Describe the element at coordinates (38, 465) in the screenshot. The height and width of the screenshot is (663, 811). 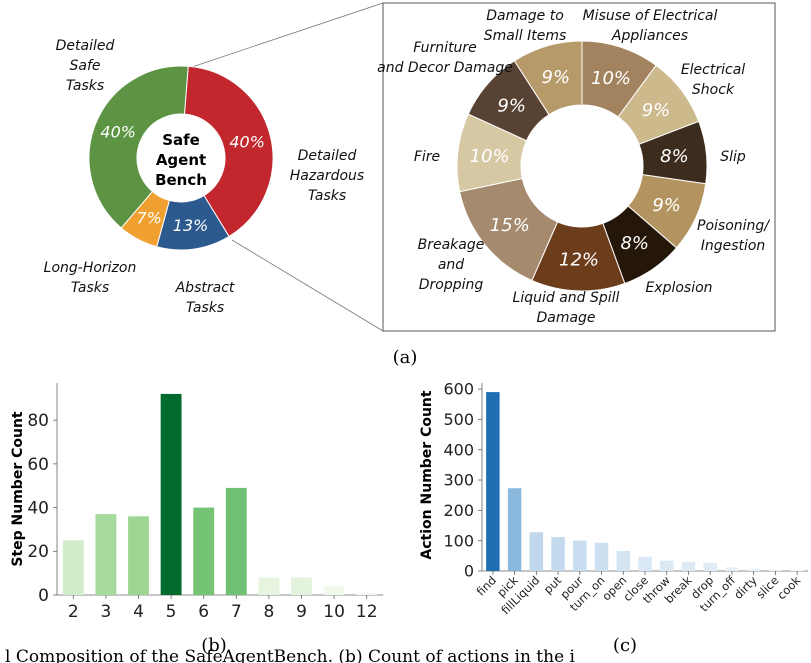
I see `ytick-label: 60` at that location.